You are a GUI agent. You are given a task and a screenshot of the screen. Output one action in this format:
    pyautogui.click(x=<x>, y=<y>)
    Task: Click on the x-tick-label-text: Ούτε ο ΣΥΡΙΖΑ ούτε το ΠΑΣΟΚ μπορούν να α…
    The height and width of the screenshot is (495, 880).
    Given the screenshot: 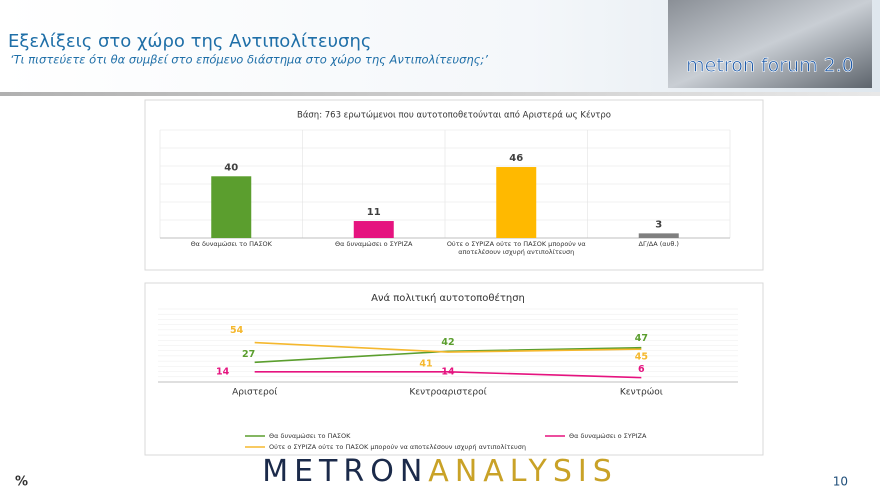 What is the action you would take?
    pyautogui.click(x=516, y=248)
    